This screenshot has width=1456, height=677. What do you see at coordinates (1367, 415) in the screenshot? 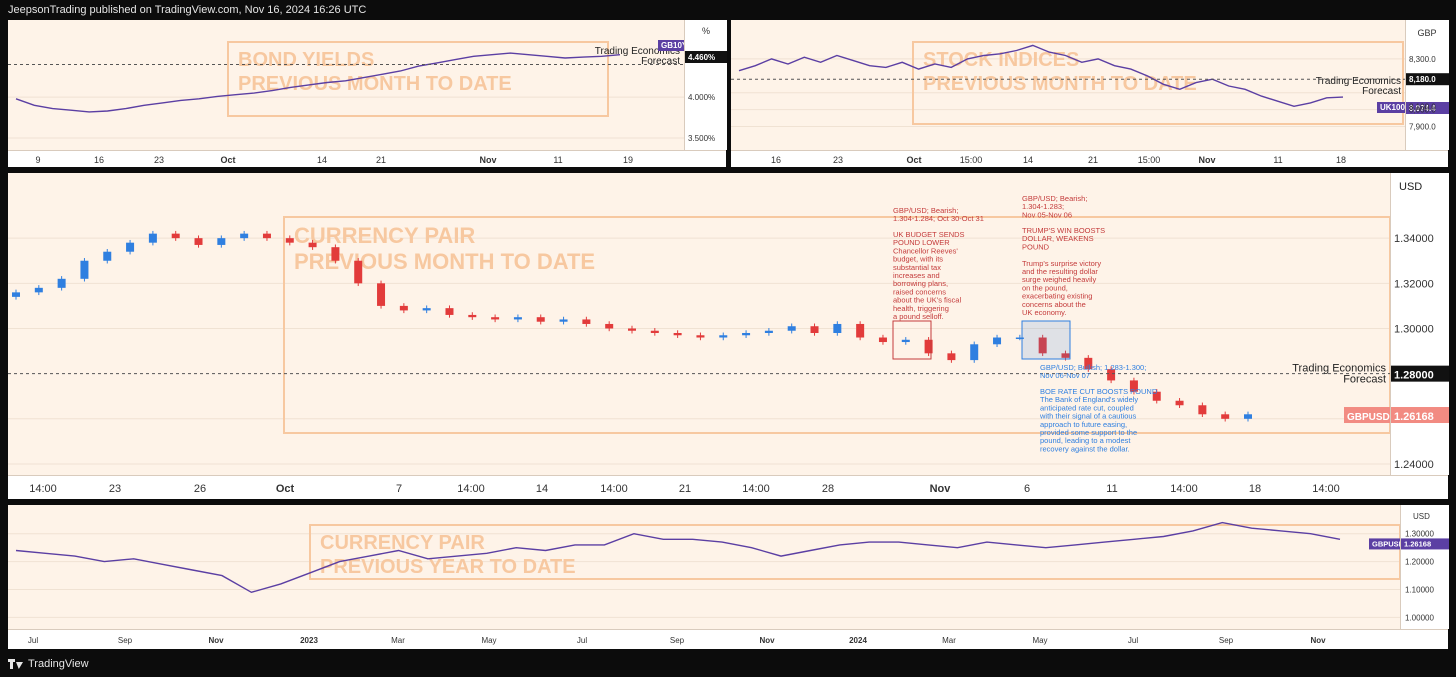
I see `main-symbol-tag-bg` at bounding box center [1367, 415].